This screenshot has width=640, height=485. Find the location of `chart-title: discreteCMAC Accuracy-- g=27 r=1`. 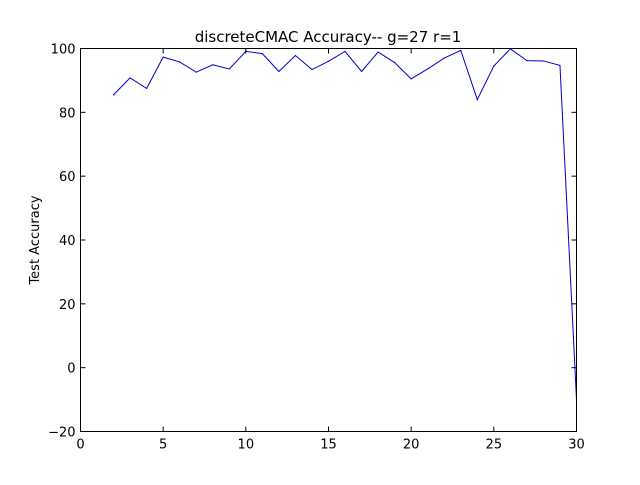

chart-title: discreteCMAC Accuracy-- g=27 r=1 is located at coordinates (328, 37).